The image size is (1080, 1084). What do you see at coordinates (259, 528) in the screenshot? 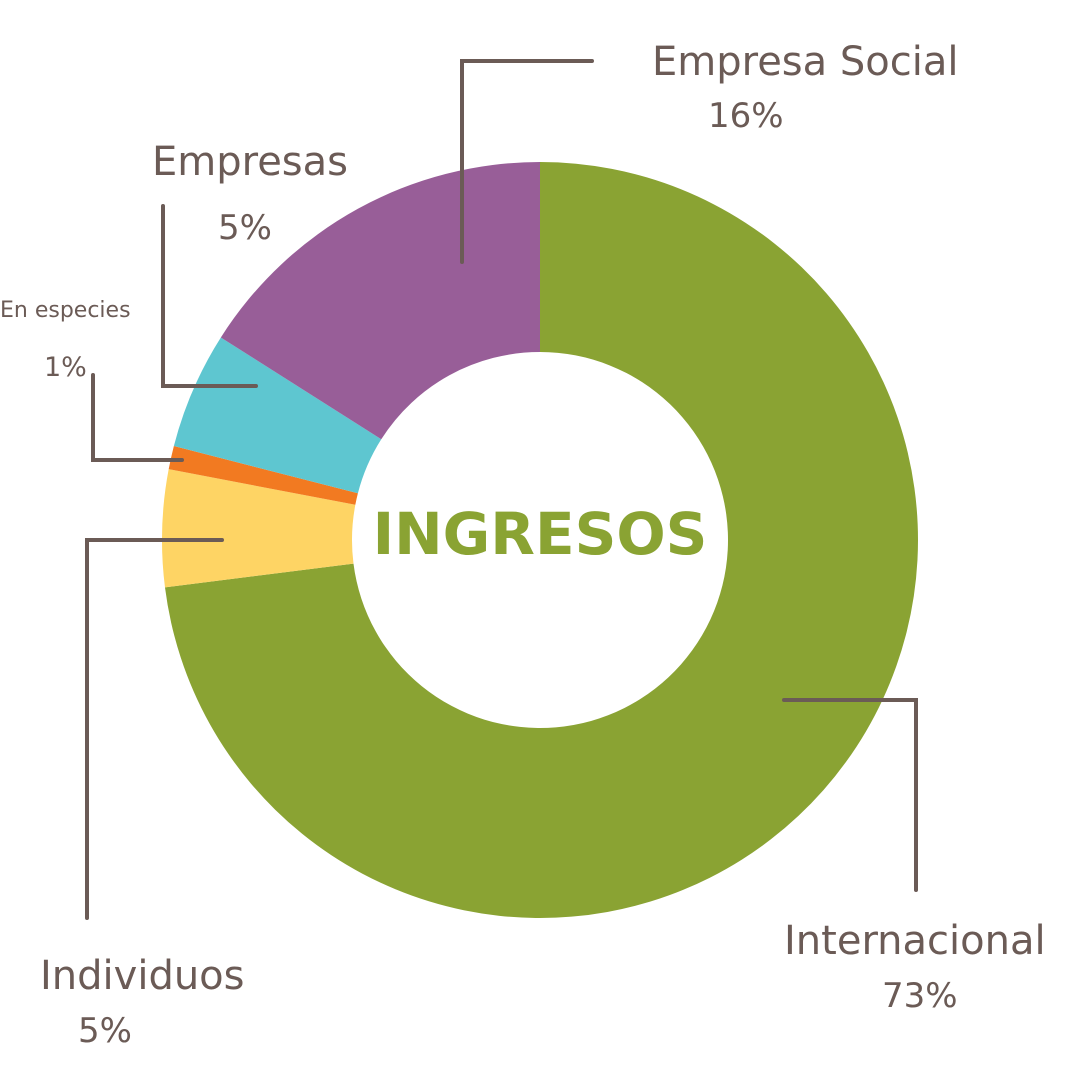
I see `slice-individuos` at bounding box center [259, 528].